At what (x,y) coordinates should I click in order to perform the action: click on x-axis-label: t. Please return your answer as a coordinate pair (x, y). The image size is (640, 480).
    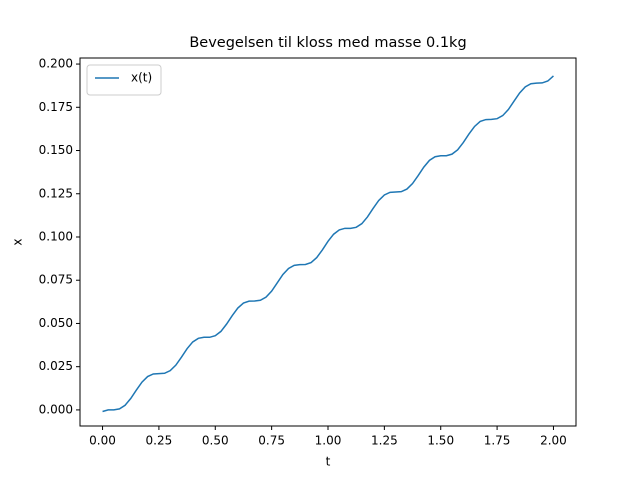
    Looking at the image, I should click on (328, 462).